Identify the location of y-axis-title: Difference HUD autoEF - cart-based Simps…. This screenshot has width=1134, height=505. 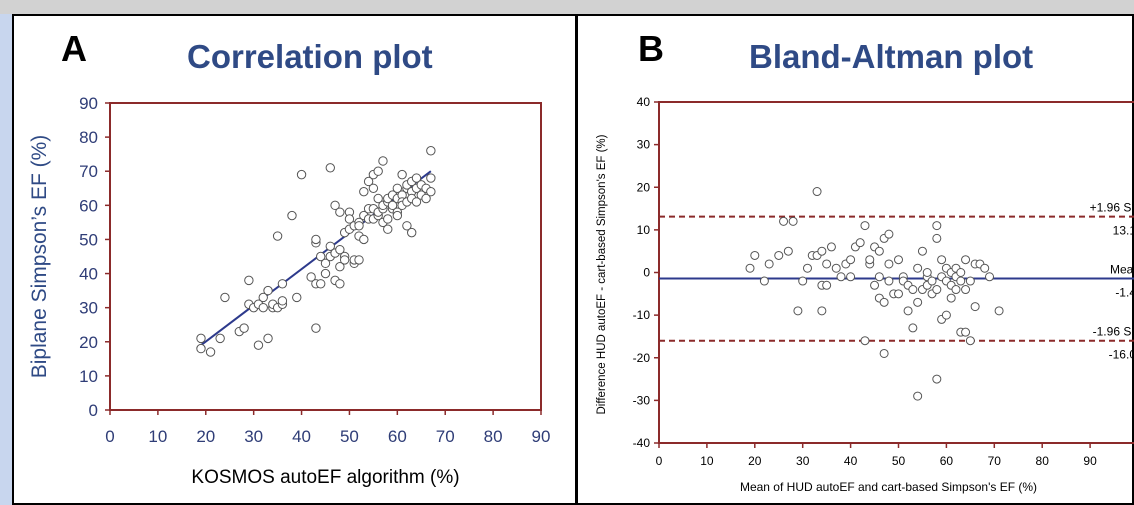
(602, 274).